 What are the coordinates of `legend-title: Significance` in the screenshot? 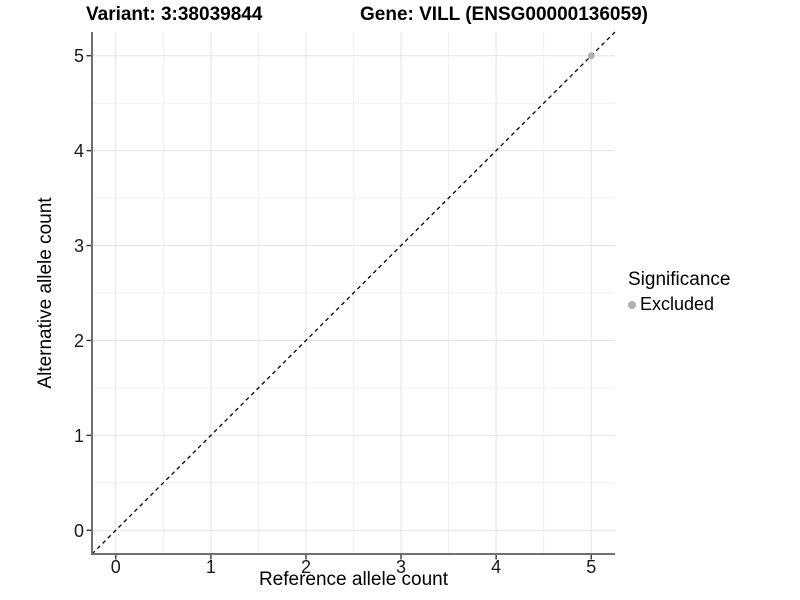 It's located at (679, 279).